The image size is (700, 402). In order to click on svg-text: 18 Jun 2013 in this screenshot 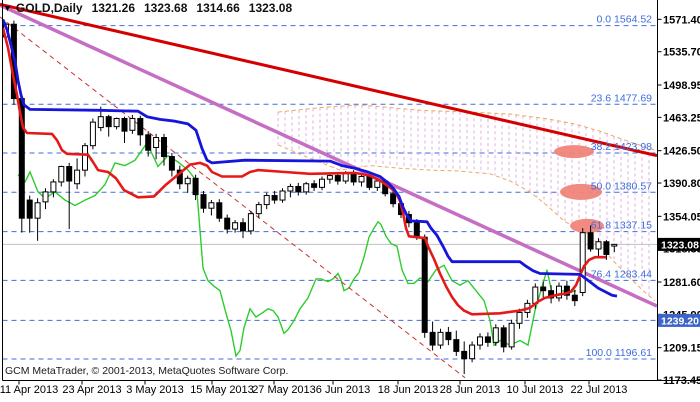, I will do `click(408, 390)`.